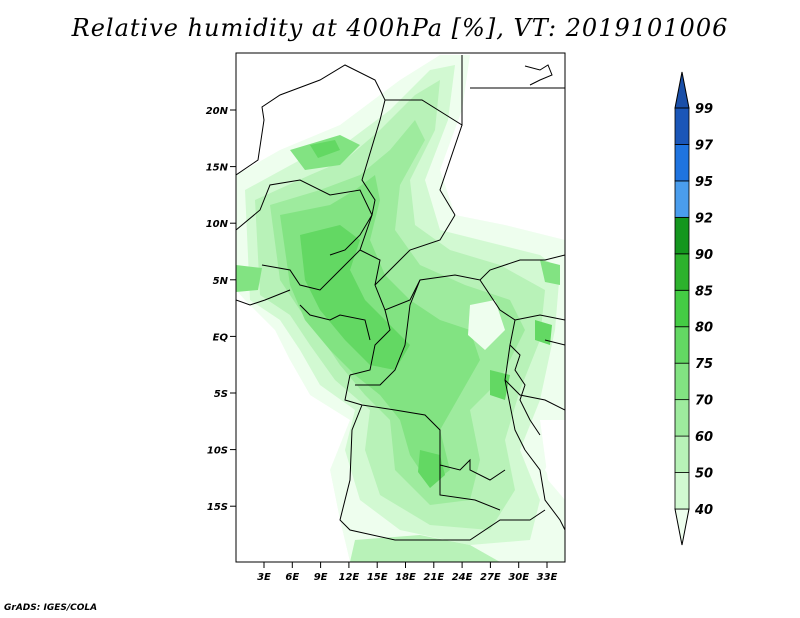 Image resolution: width=800 pixels, height=618 pixels. What do you see at coordinates (377, 577) in the screenshot?
I see `lon-label: 15E` at bounding box center [377, 577].